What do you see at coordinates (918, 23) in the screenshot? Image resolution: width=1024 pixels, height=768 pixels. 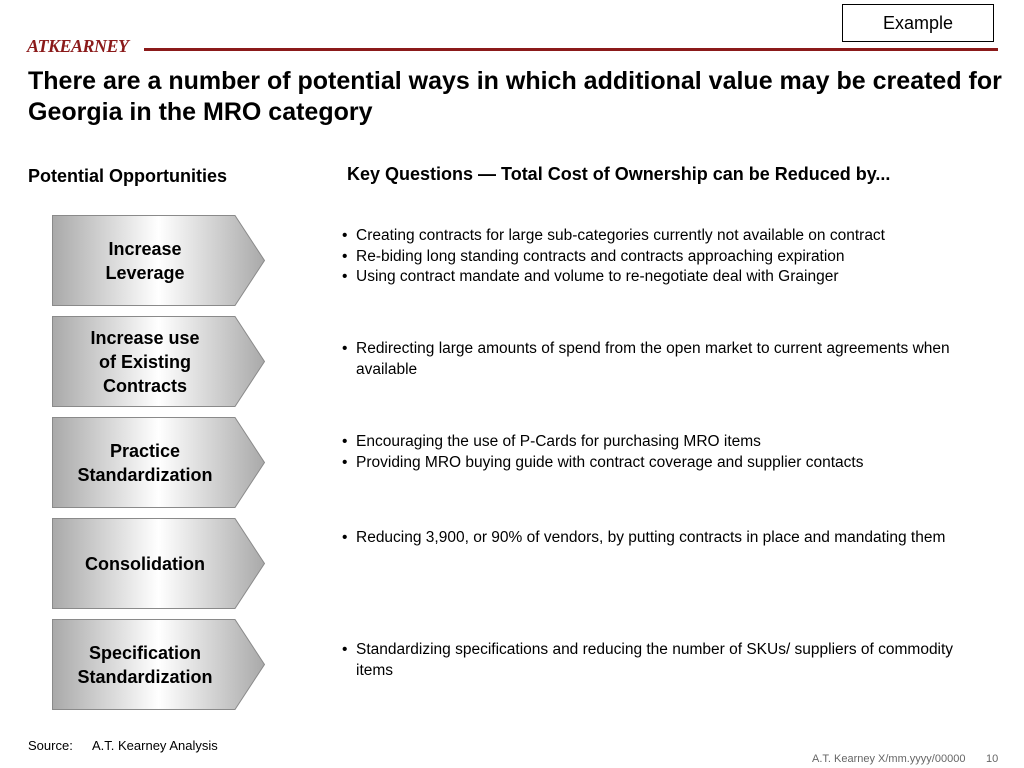 I see `example-badge: Example` at bounding box center [918, 23].